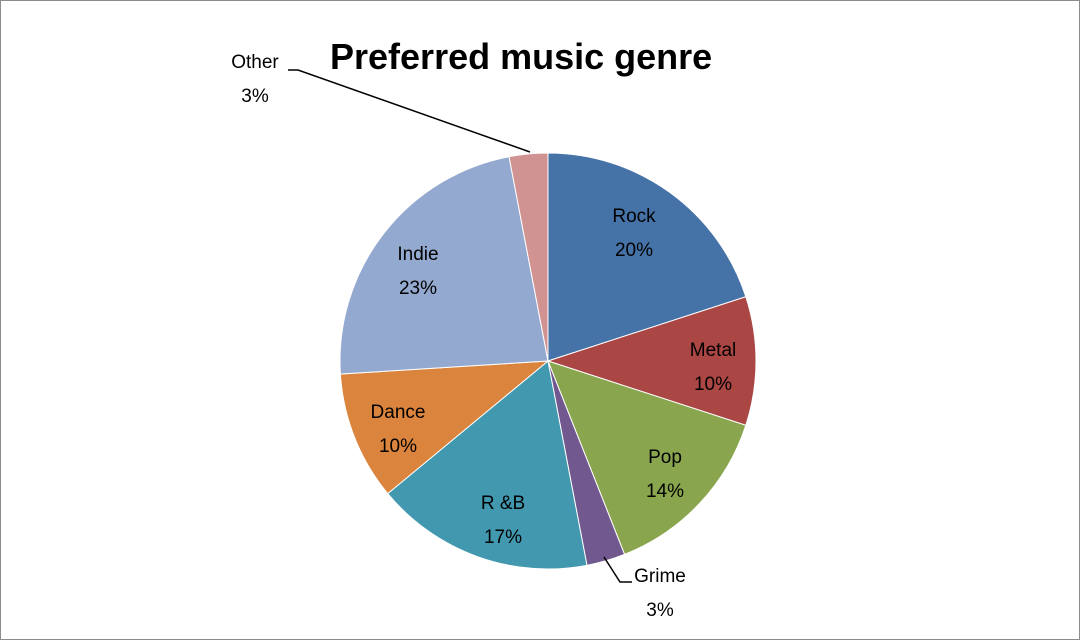 The height and width of the screenshot is (640, 1082). What do you see at coordinates (618, 569) in the screenshot?
I see `leader-line-grime` at bounding box center [618, 569].